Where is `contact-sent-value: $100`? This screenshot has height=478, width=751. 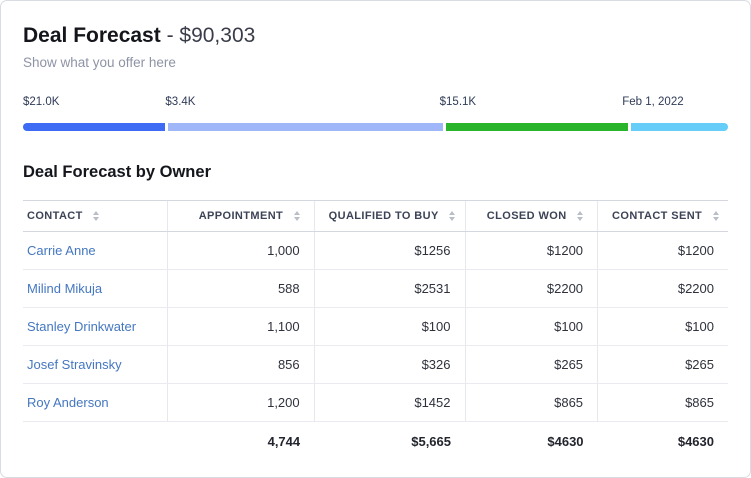
contact-sent-value: $100 is located at coordinates (662, 327).